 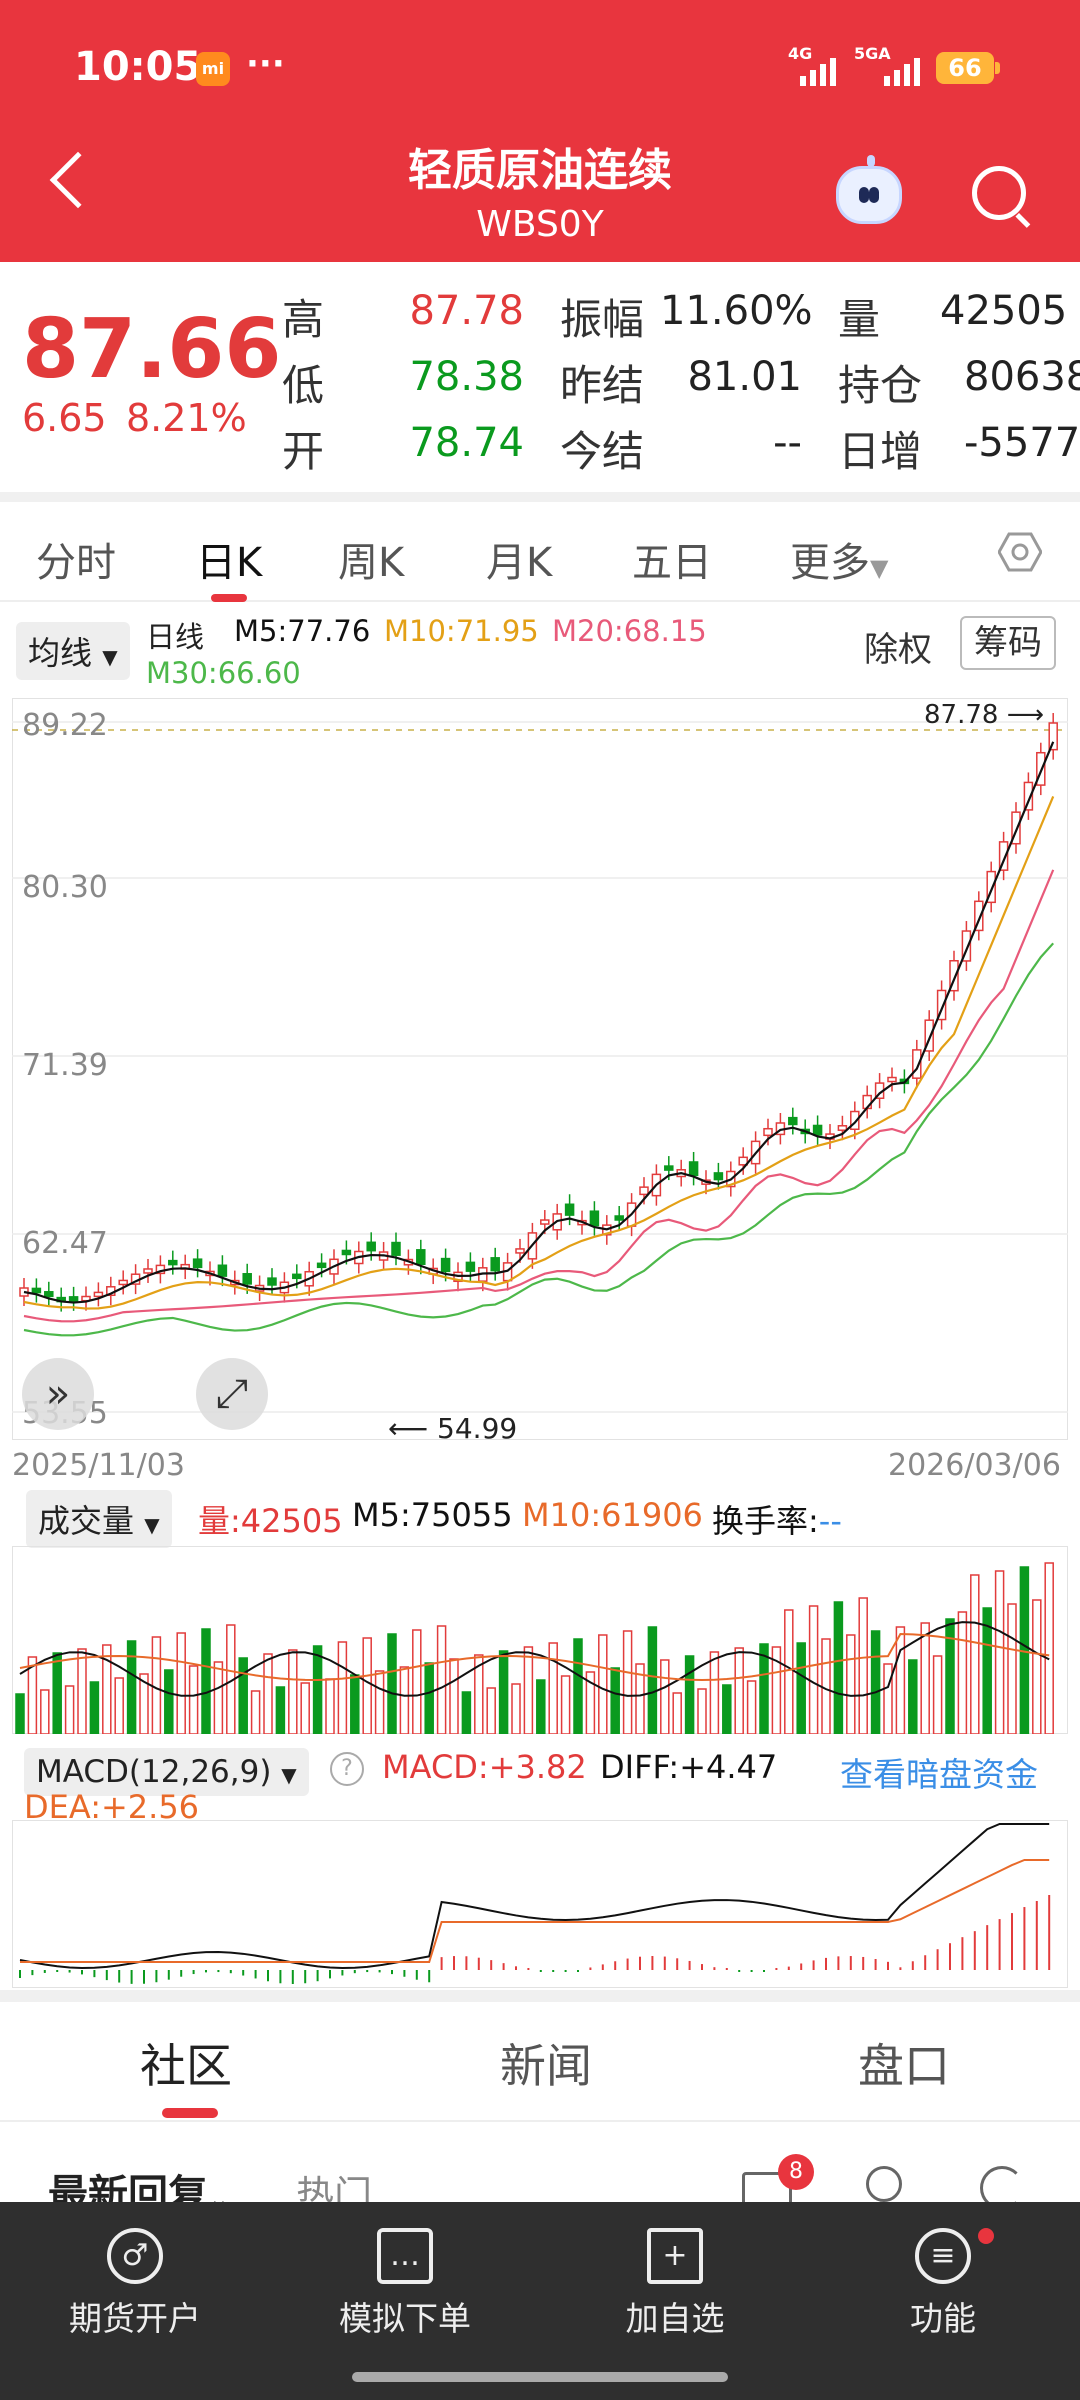 What do you see at coordinates (135, 2284) in the screenshot?
I see `nav-open-account: ♂ 期货开户` at bounding box center [135, 2284].